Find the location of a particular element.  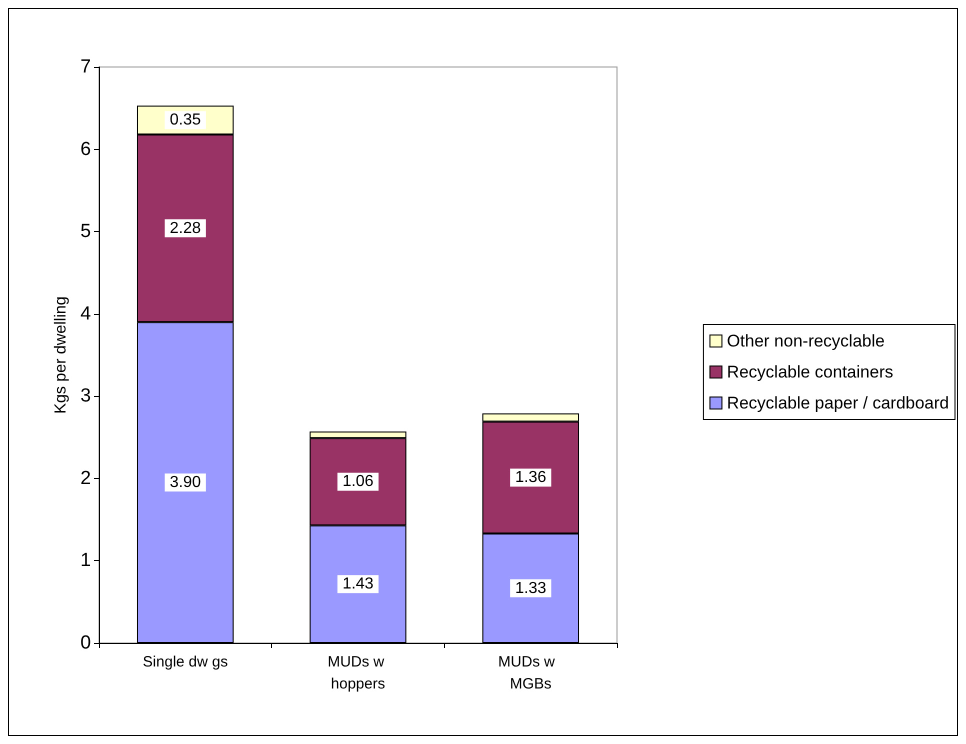

y-tick-label: 6 is located at coordinates (85, 149).